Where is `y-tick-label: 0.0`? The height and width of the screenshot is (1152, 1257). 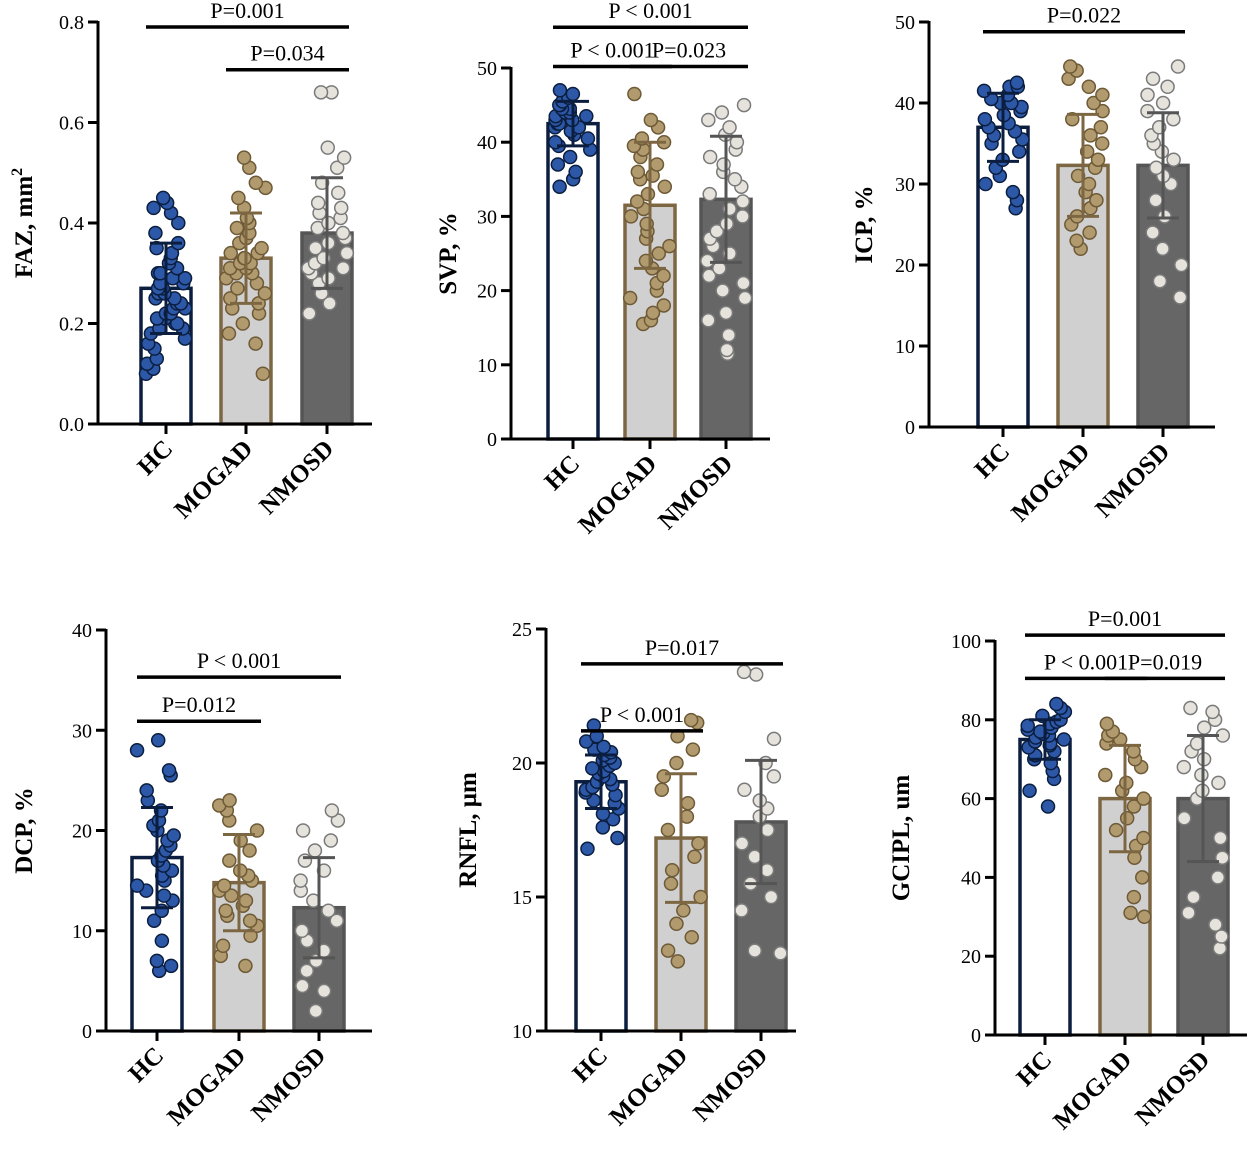 y-tick-label: 0.0 is located at coordinates (71, 425).